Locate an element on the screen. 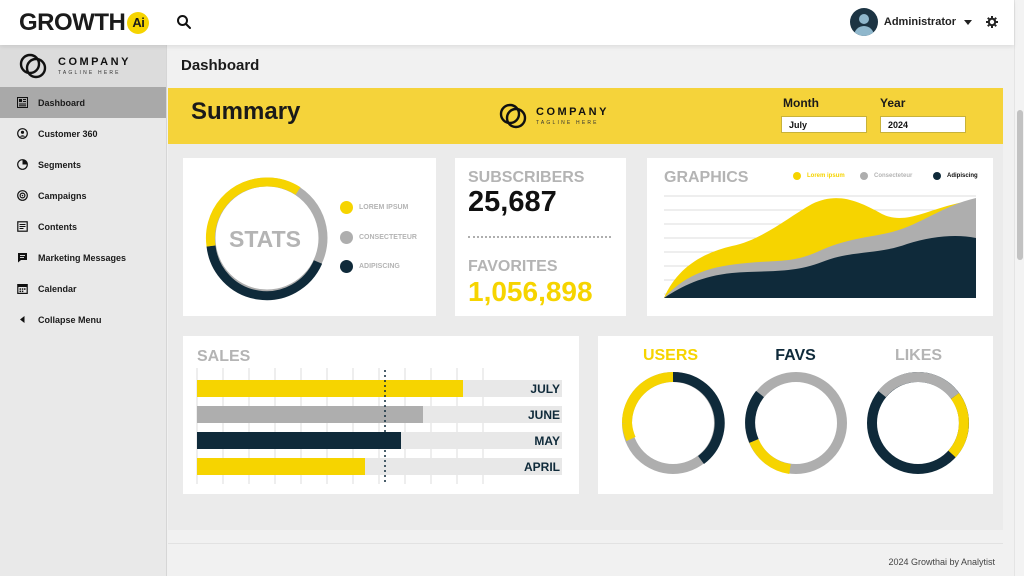 The width and height of the screenshot is (1024, 576). company-logo: COMPANY TAGLINE HERE is located at coordinates (83, 66).